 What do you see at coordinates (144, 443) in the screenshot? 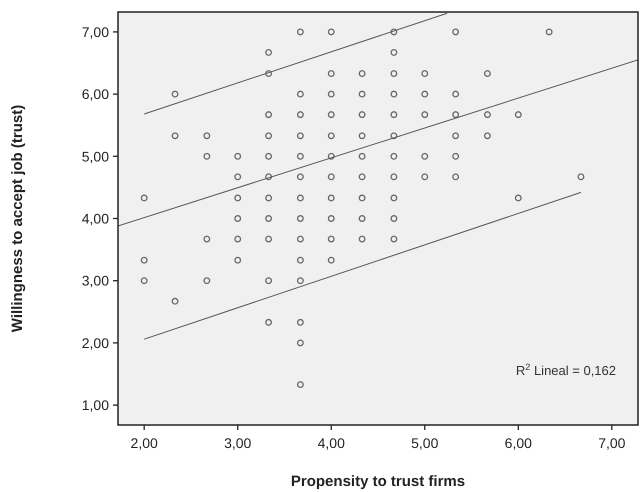
I see `x-tick-label: 2,00` at bounding box center [144, 443].